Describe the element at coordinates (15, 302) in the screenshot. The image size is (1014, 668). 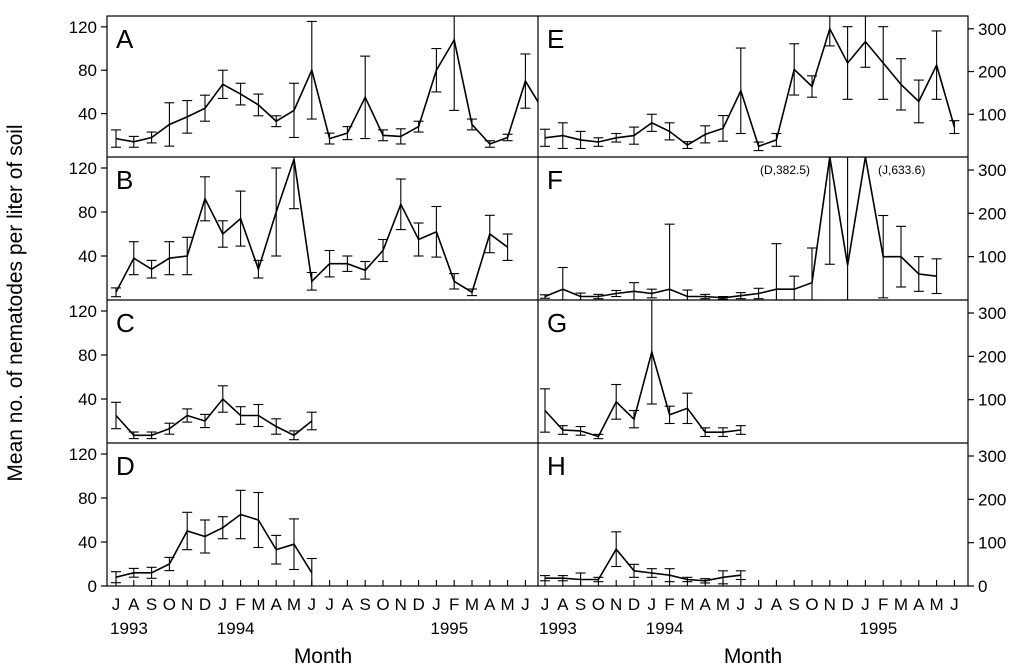
I see `y-axis-title: Mean no. of nematodes per liter of soil` at that location.